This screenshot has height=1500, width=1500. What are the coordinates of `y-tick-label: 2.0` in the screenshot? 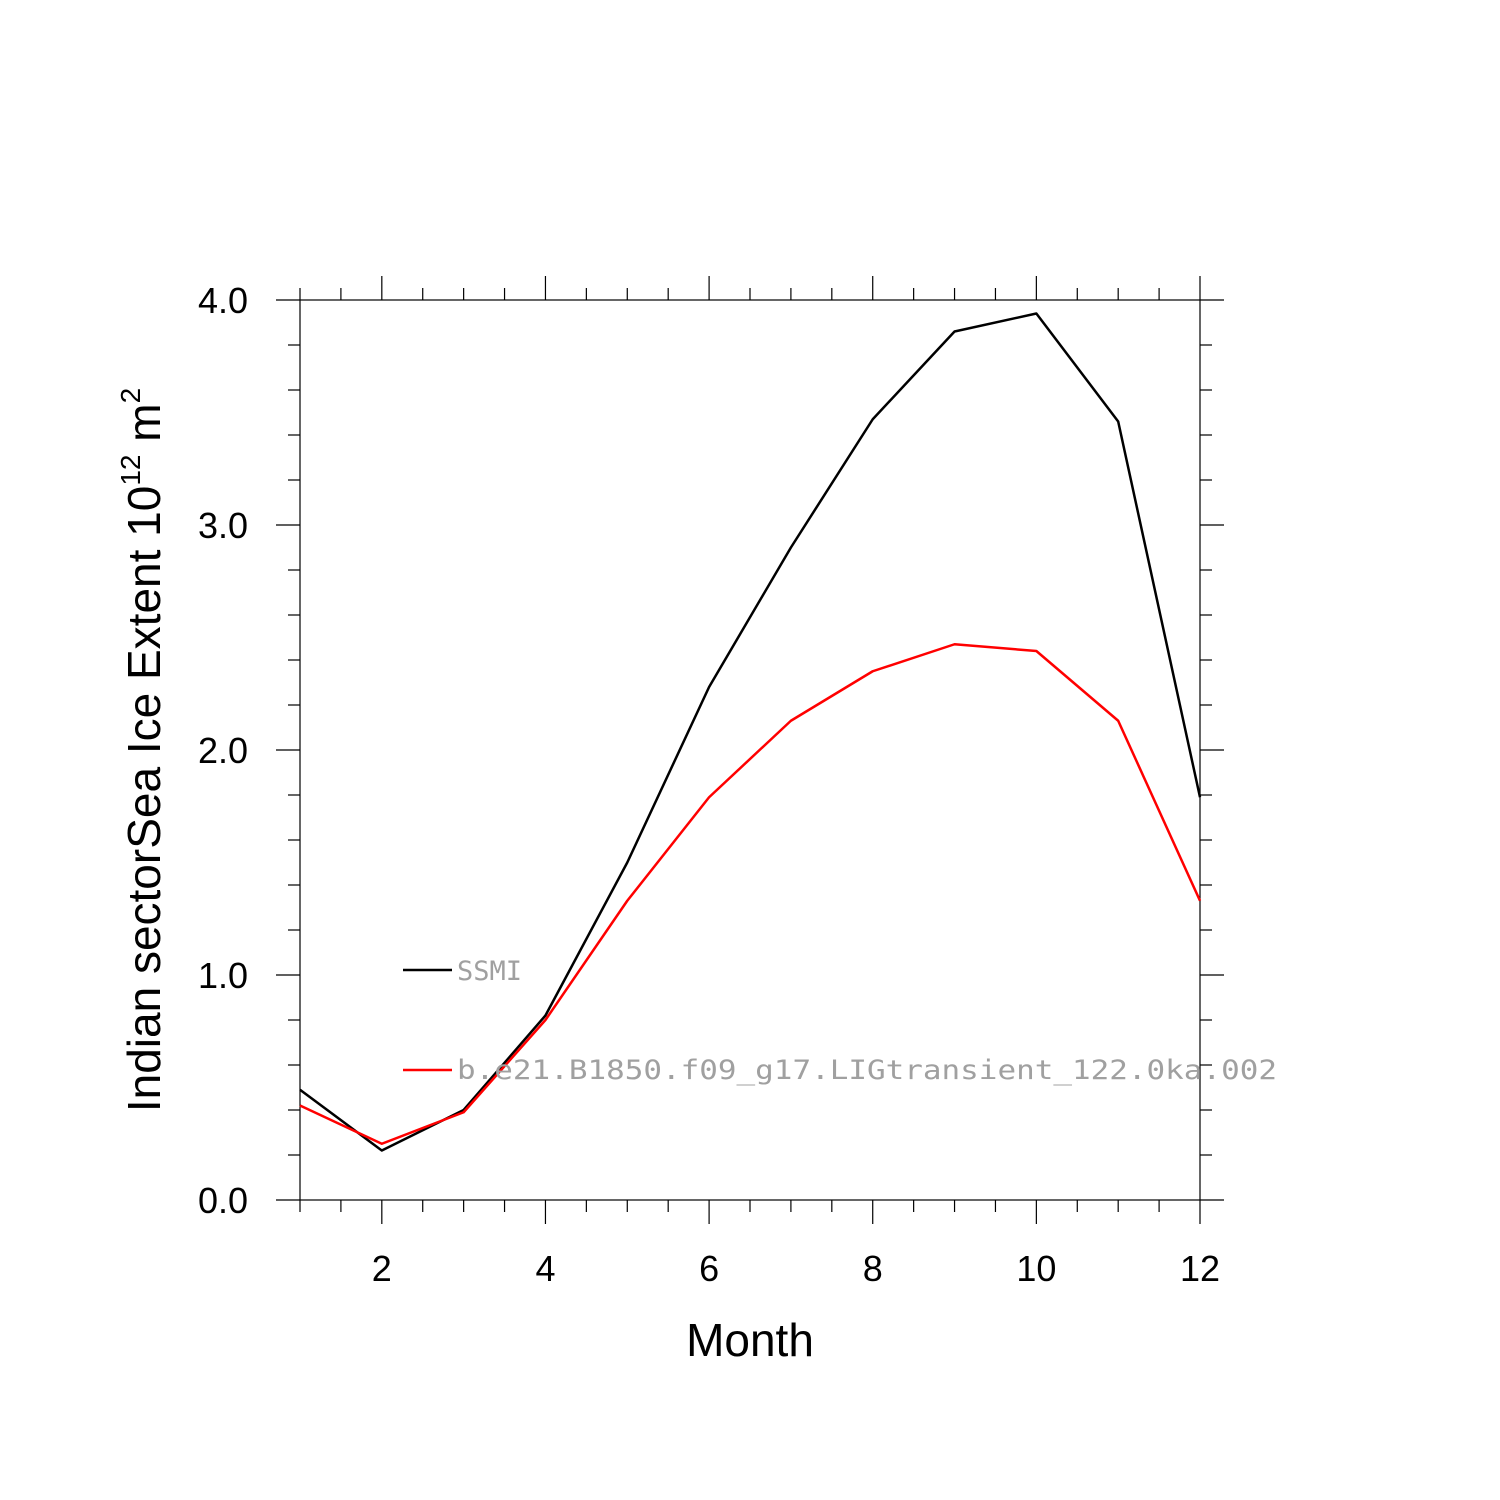 It's located at (223, 750).